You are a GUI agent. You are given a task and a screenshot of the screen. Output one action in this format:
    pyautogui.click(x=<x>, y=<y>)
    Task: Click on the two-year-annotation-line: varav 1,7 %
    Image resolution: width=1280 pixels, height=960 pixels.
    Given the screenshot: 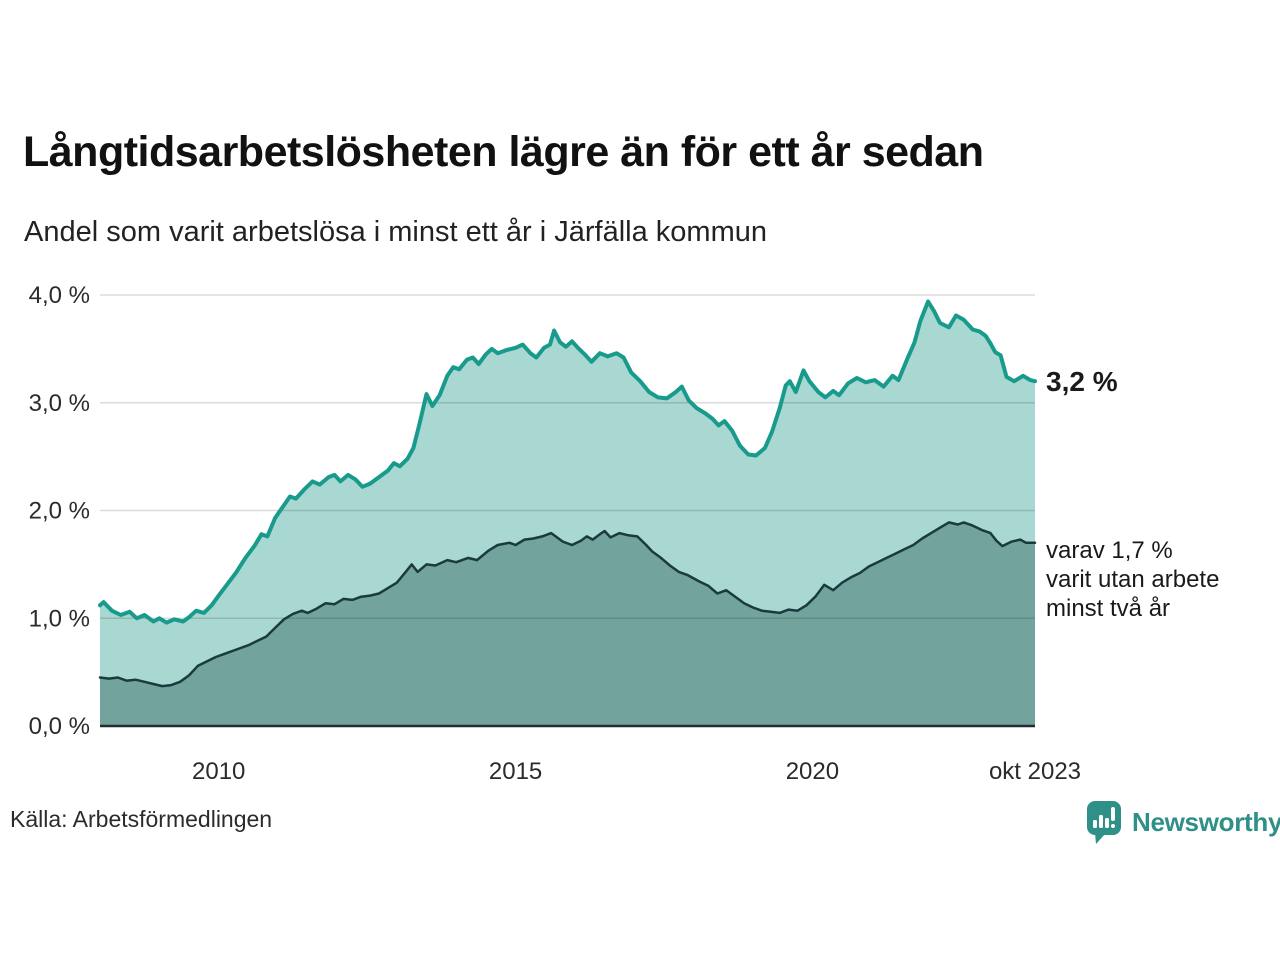 What is the action you would take?
    pyautogui.click(x=1109, y=550)
    